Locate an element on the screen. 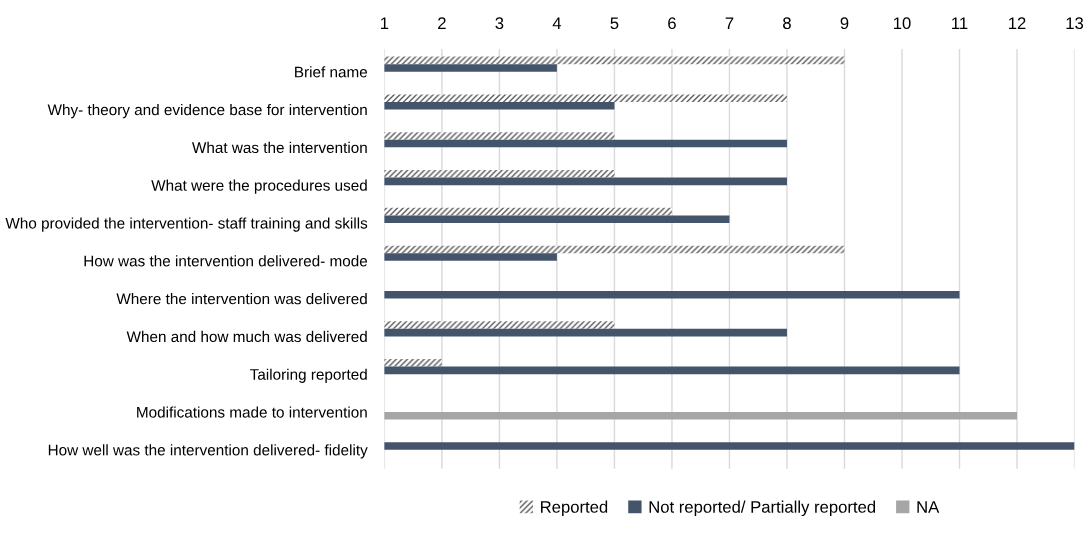 The image size is (1092, 545). x-tick-label: 10 is located at coordinates (902, 23).